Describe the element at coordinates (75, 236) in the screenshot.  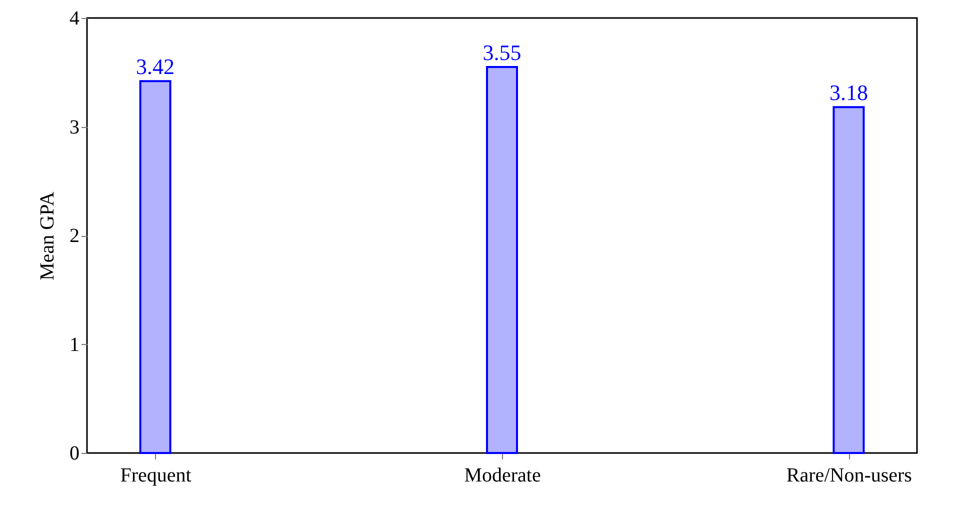
I see `y-tick-label: 2` at that location.